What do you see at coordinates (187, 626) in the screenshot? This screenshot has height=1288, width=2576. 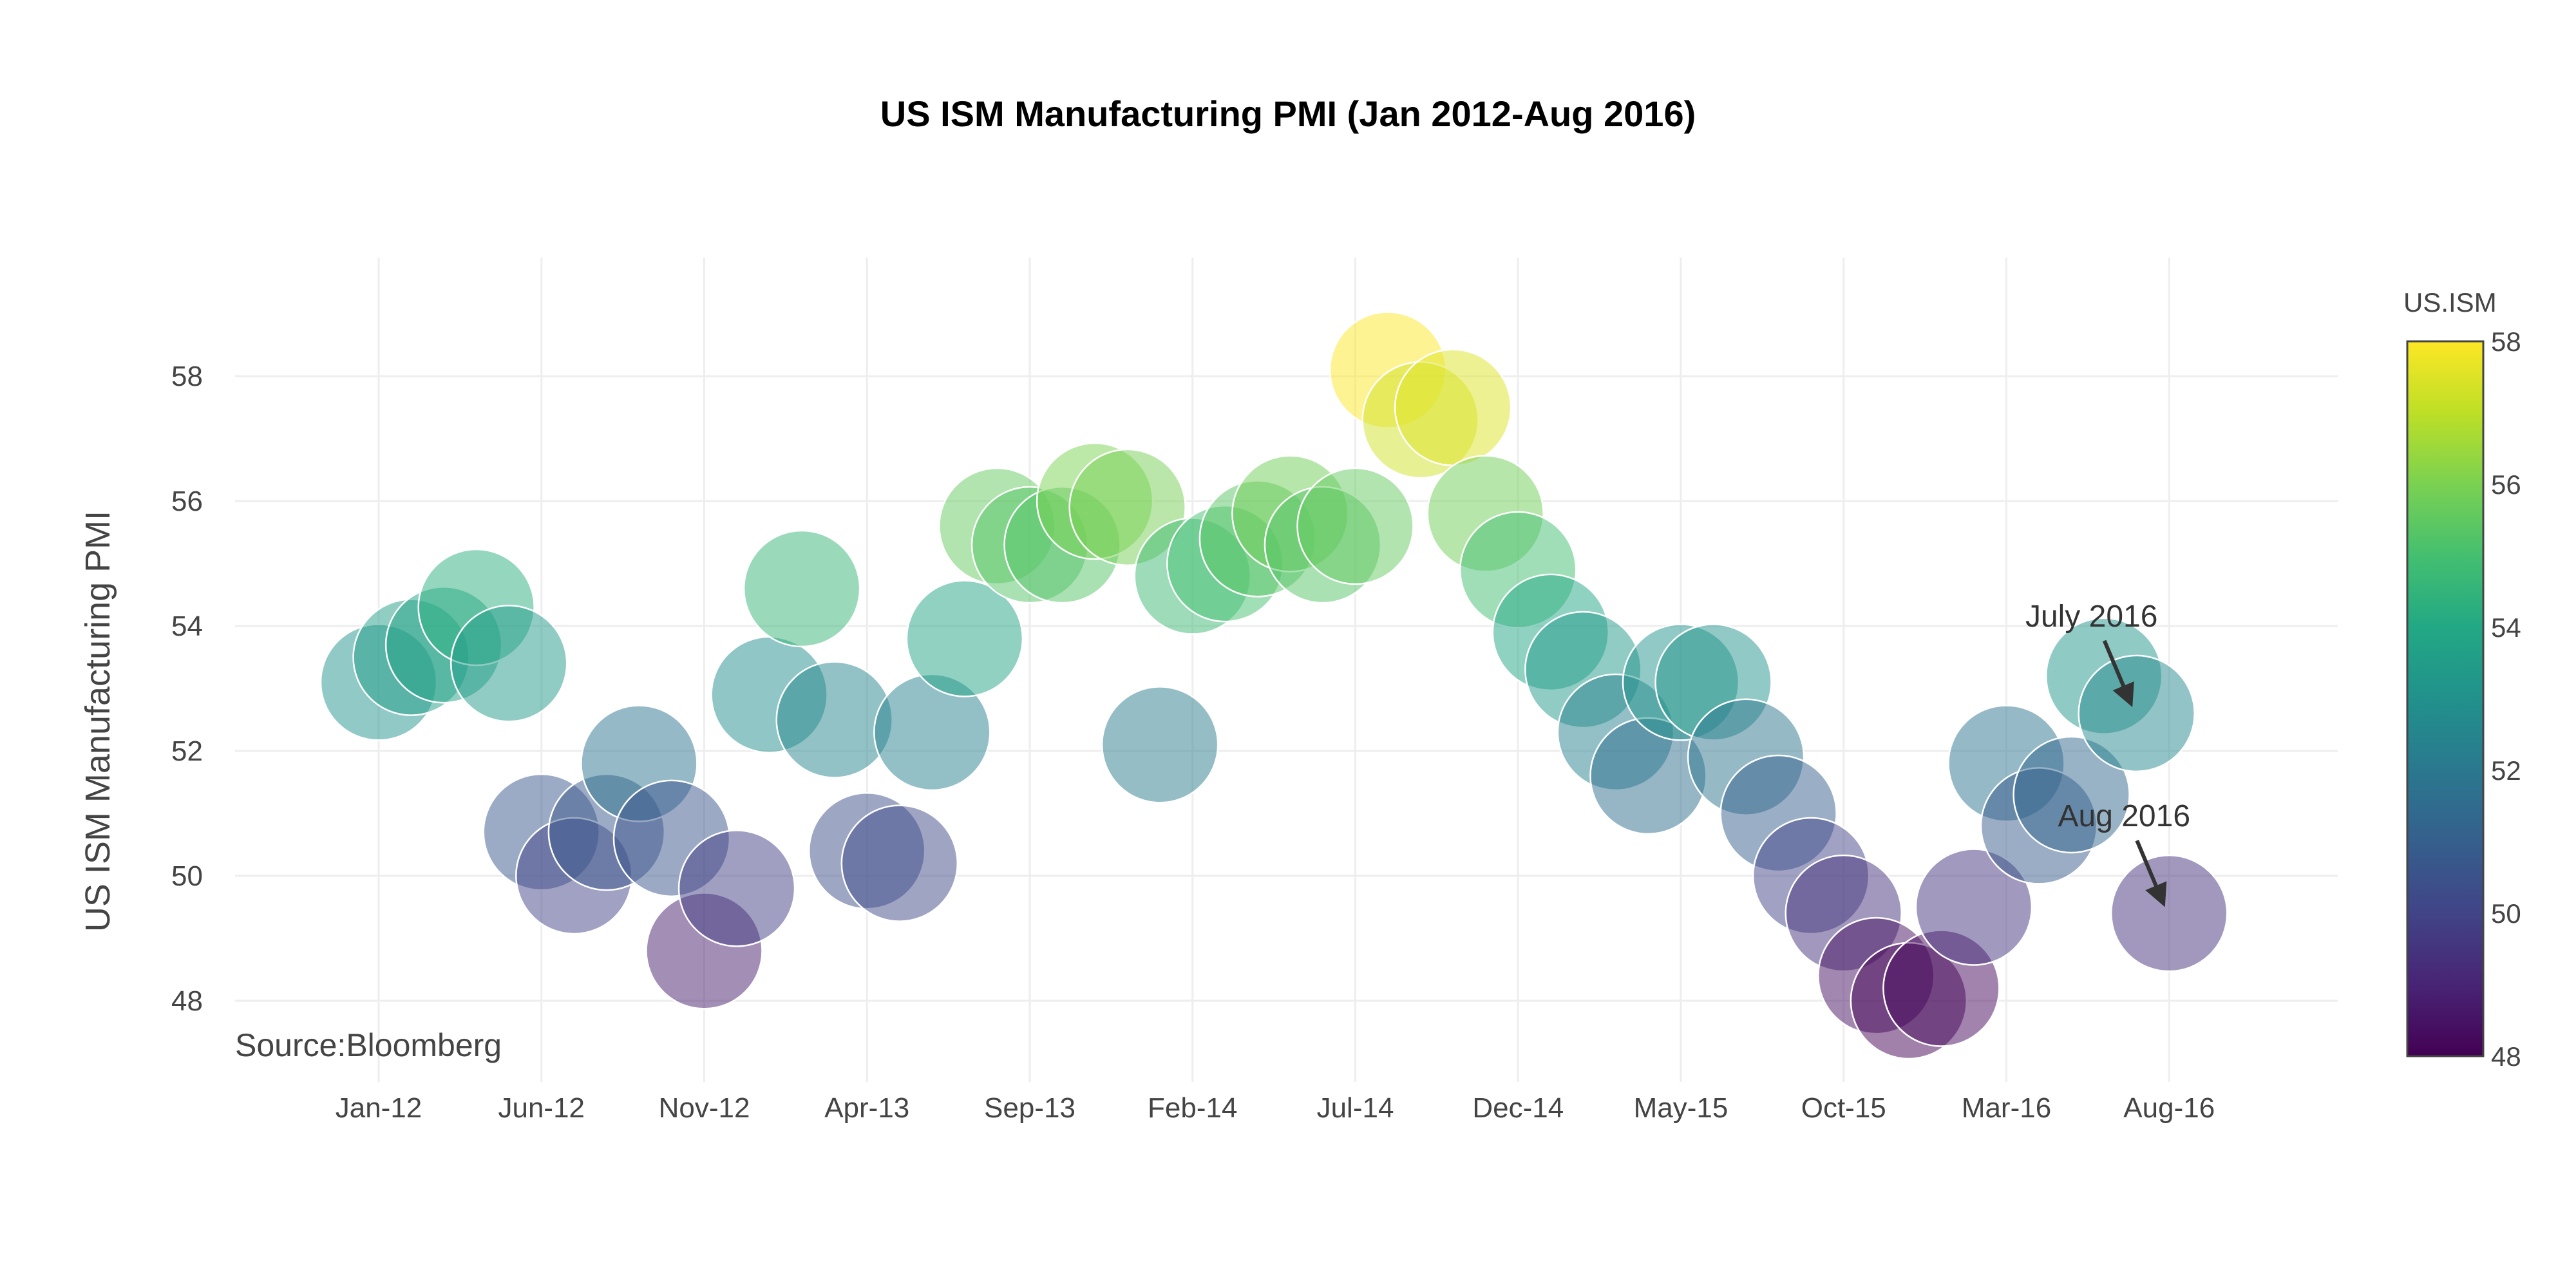 I see `y-tick-label: 54` at bounding box center [187, 626].